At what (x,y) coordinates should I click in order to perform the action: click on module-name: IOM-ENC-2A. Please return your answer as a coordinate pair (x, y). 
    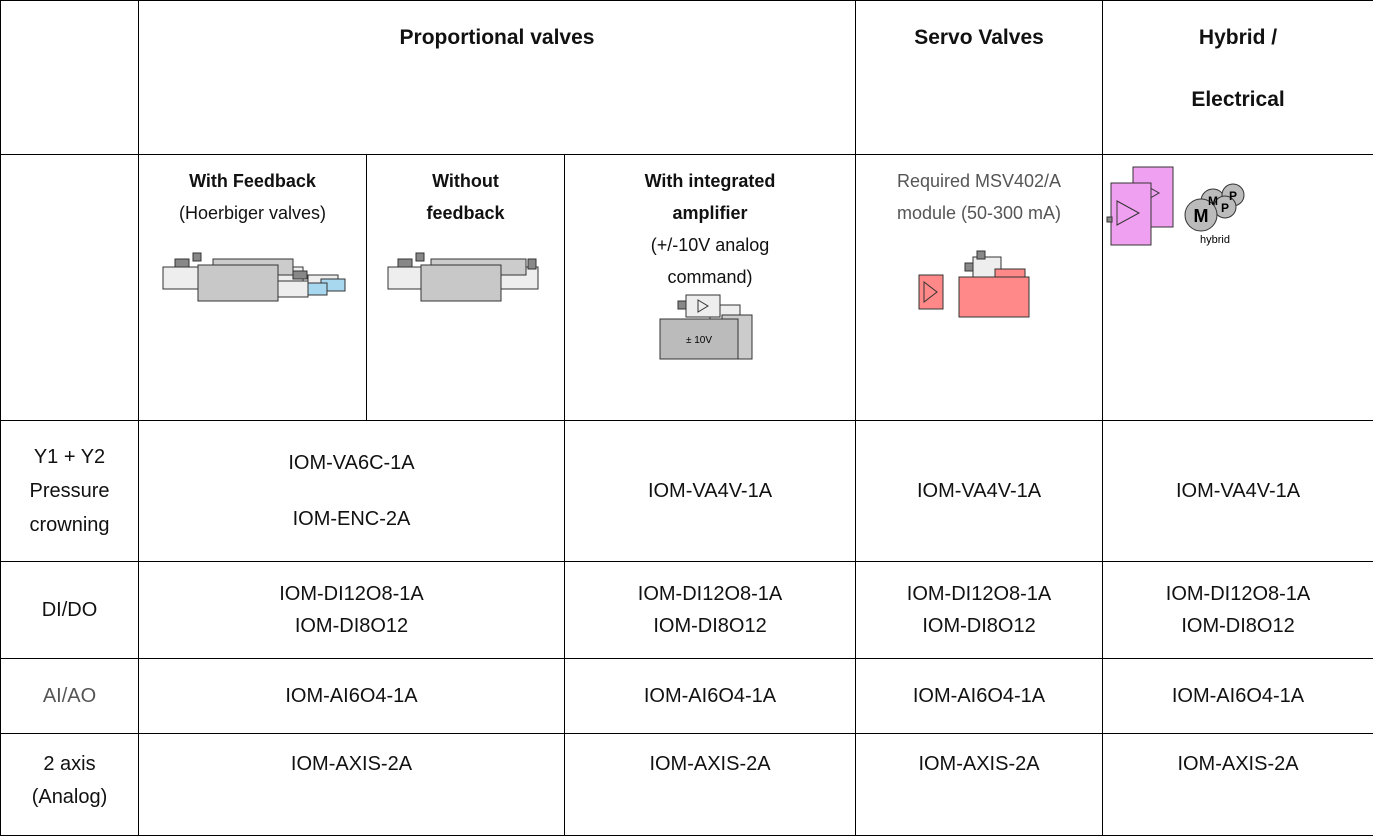
    Looking at the image, I should click on (351, 519).